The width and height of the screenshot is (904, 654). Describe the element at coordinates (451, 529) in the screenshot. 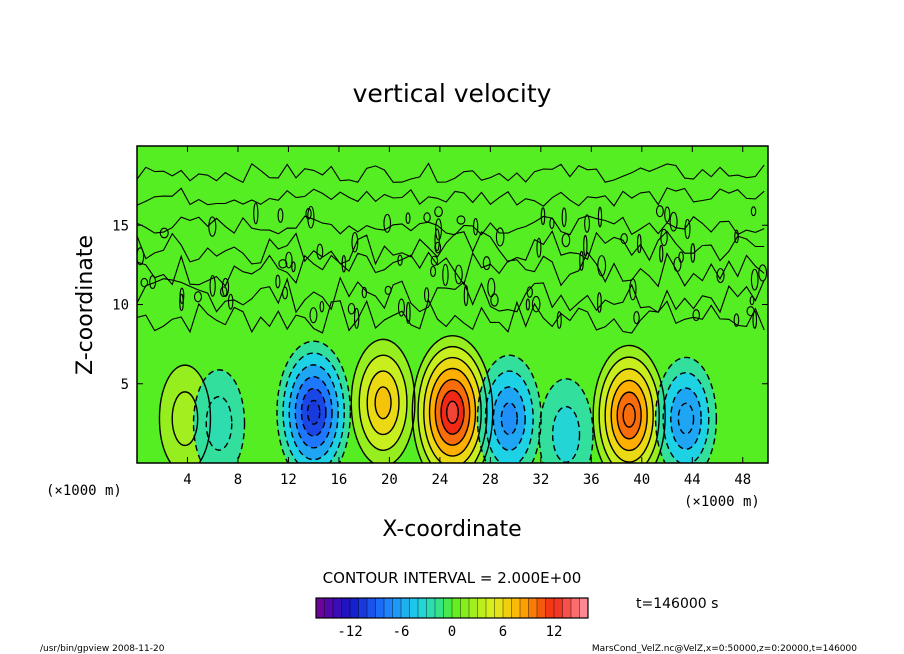

I see `x-axis-title: X-coordinate` at that location.